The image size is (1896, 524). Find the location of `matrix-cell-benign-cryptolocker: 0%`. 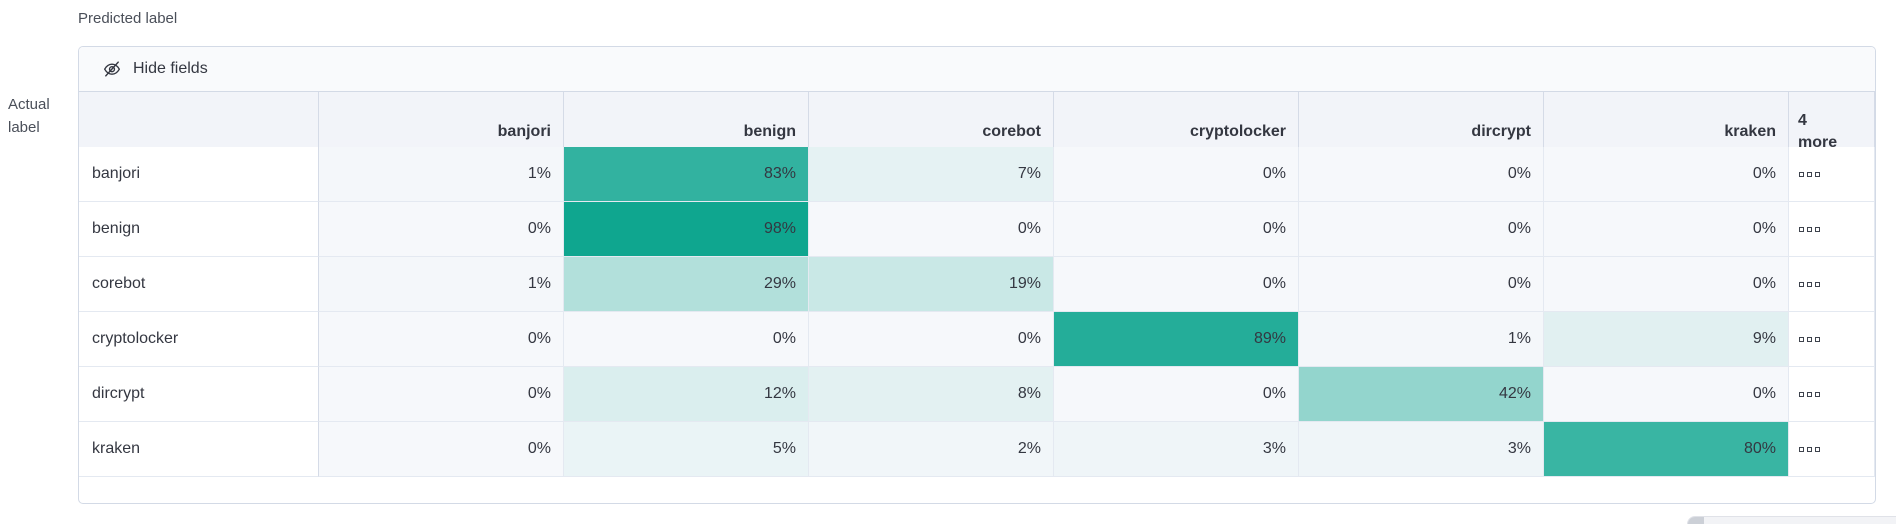

matrix-cell-benign-cryptolocker: 0% is located at coordinates (1176, 229).